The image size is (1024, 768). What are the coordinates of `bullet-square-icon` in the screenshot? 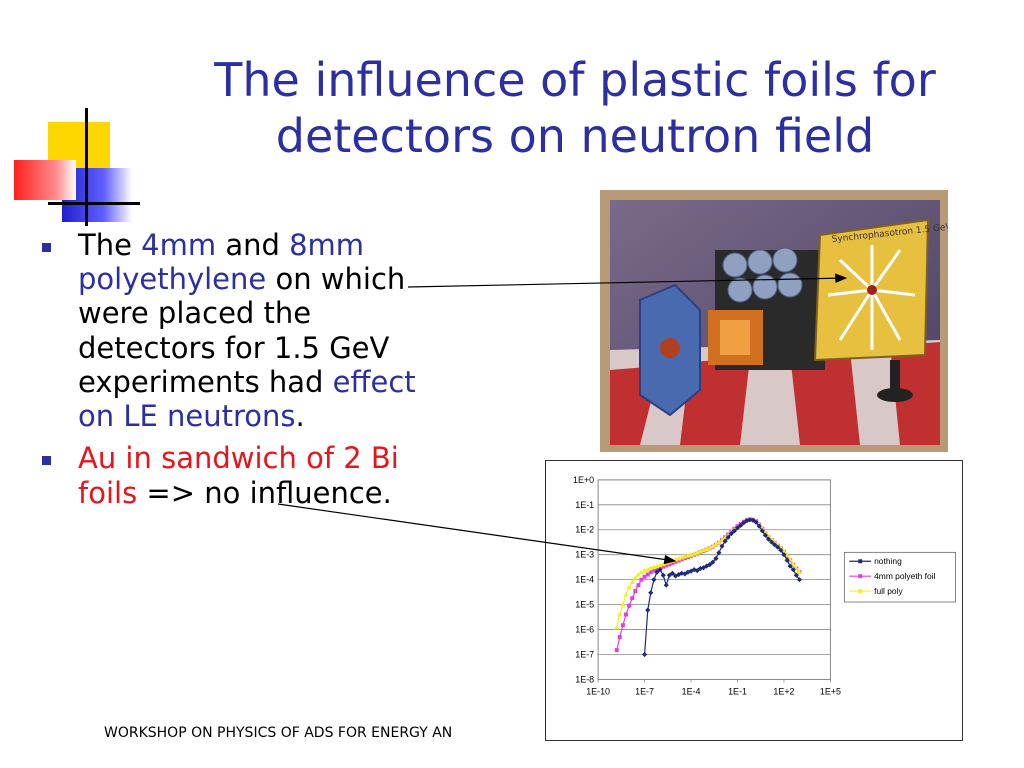 It's located at (46, 461).